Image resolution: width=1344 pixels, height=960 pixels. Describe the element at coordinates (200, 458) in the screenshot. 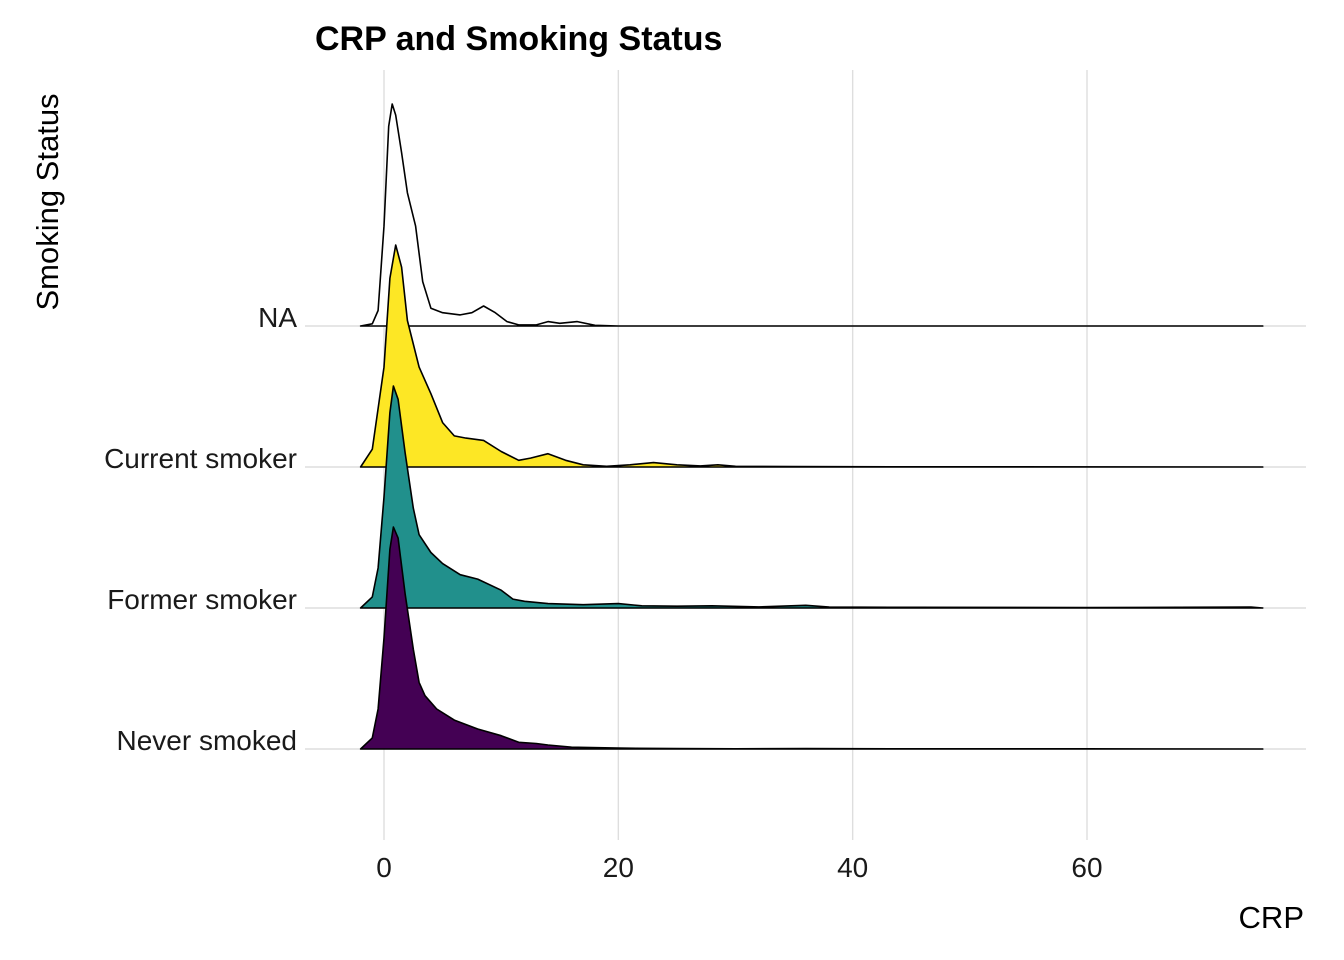

I see `y-tick-label-current-smoker: Current smoker` at that location.